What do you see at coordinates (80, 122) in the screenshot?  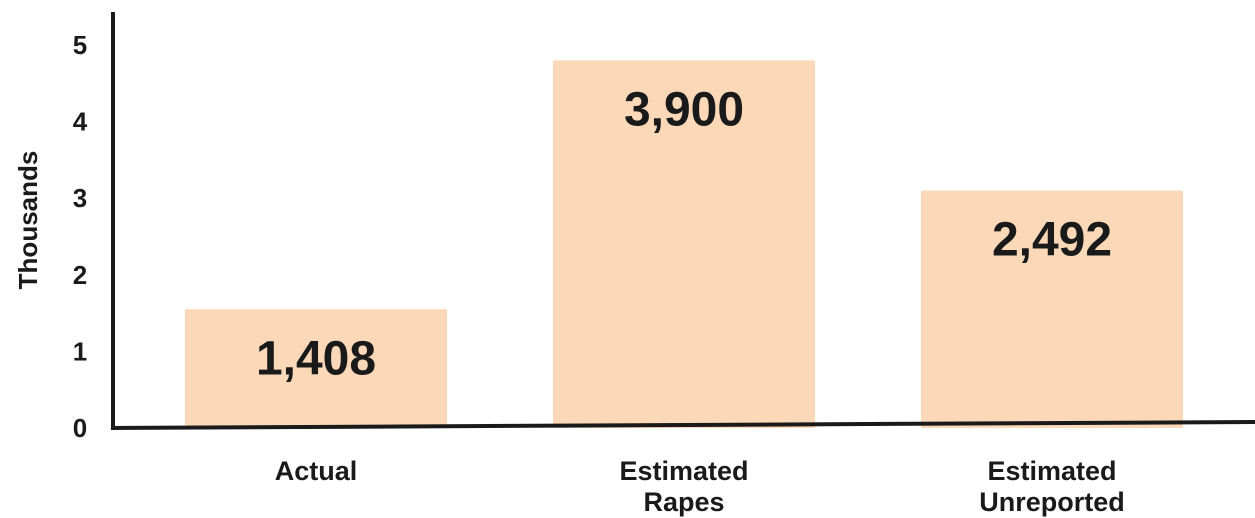 I see `y-tick-label: 4` at bounding box center [80, 122].